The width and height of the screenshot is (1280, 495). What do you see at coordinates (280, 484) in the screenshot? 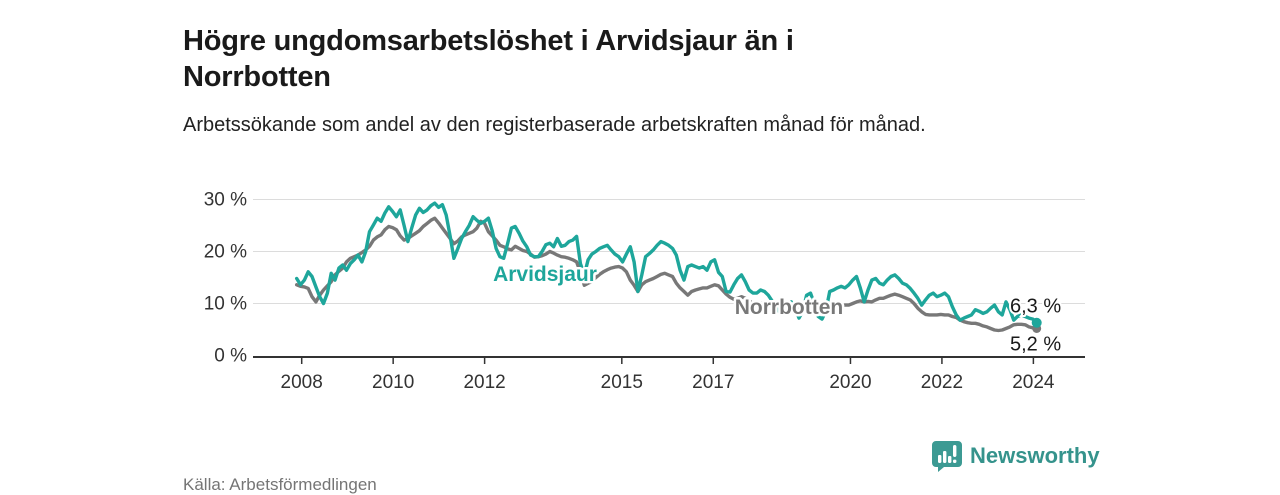
I see `source-text: Källa: Arbetsförmedlingen` at bounding box center [280, 484].